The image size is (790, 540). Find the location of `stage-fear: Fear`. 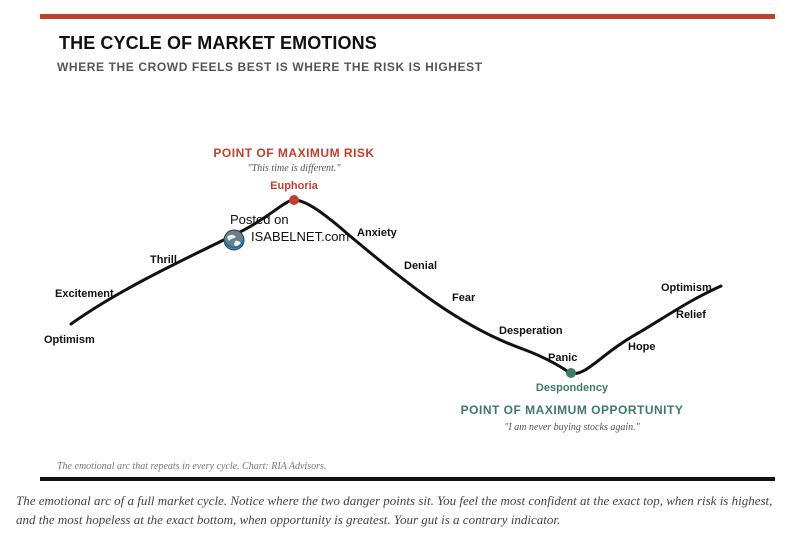

stage-fear: Fear is located at coordinates (464, 298).